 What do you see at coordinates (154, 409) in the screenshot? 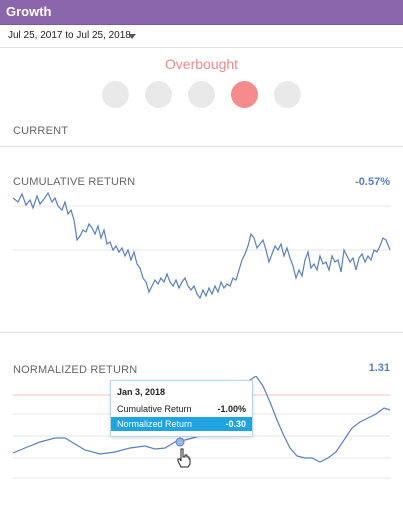
I see `tooltip-label: Cumulative Return` at bounding box center [154, 409].